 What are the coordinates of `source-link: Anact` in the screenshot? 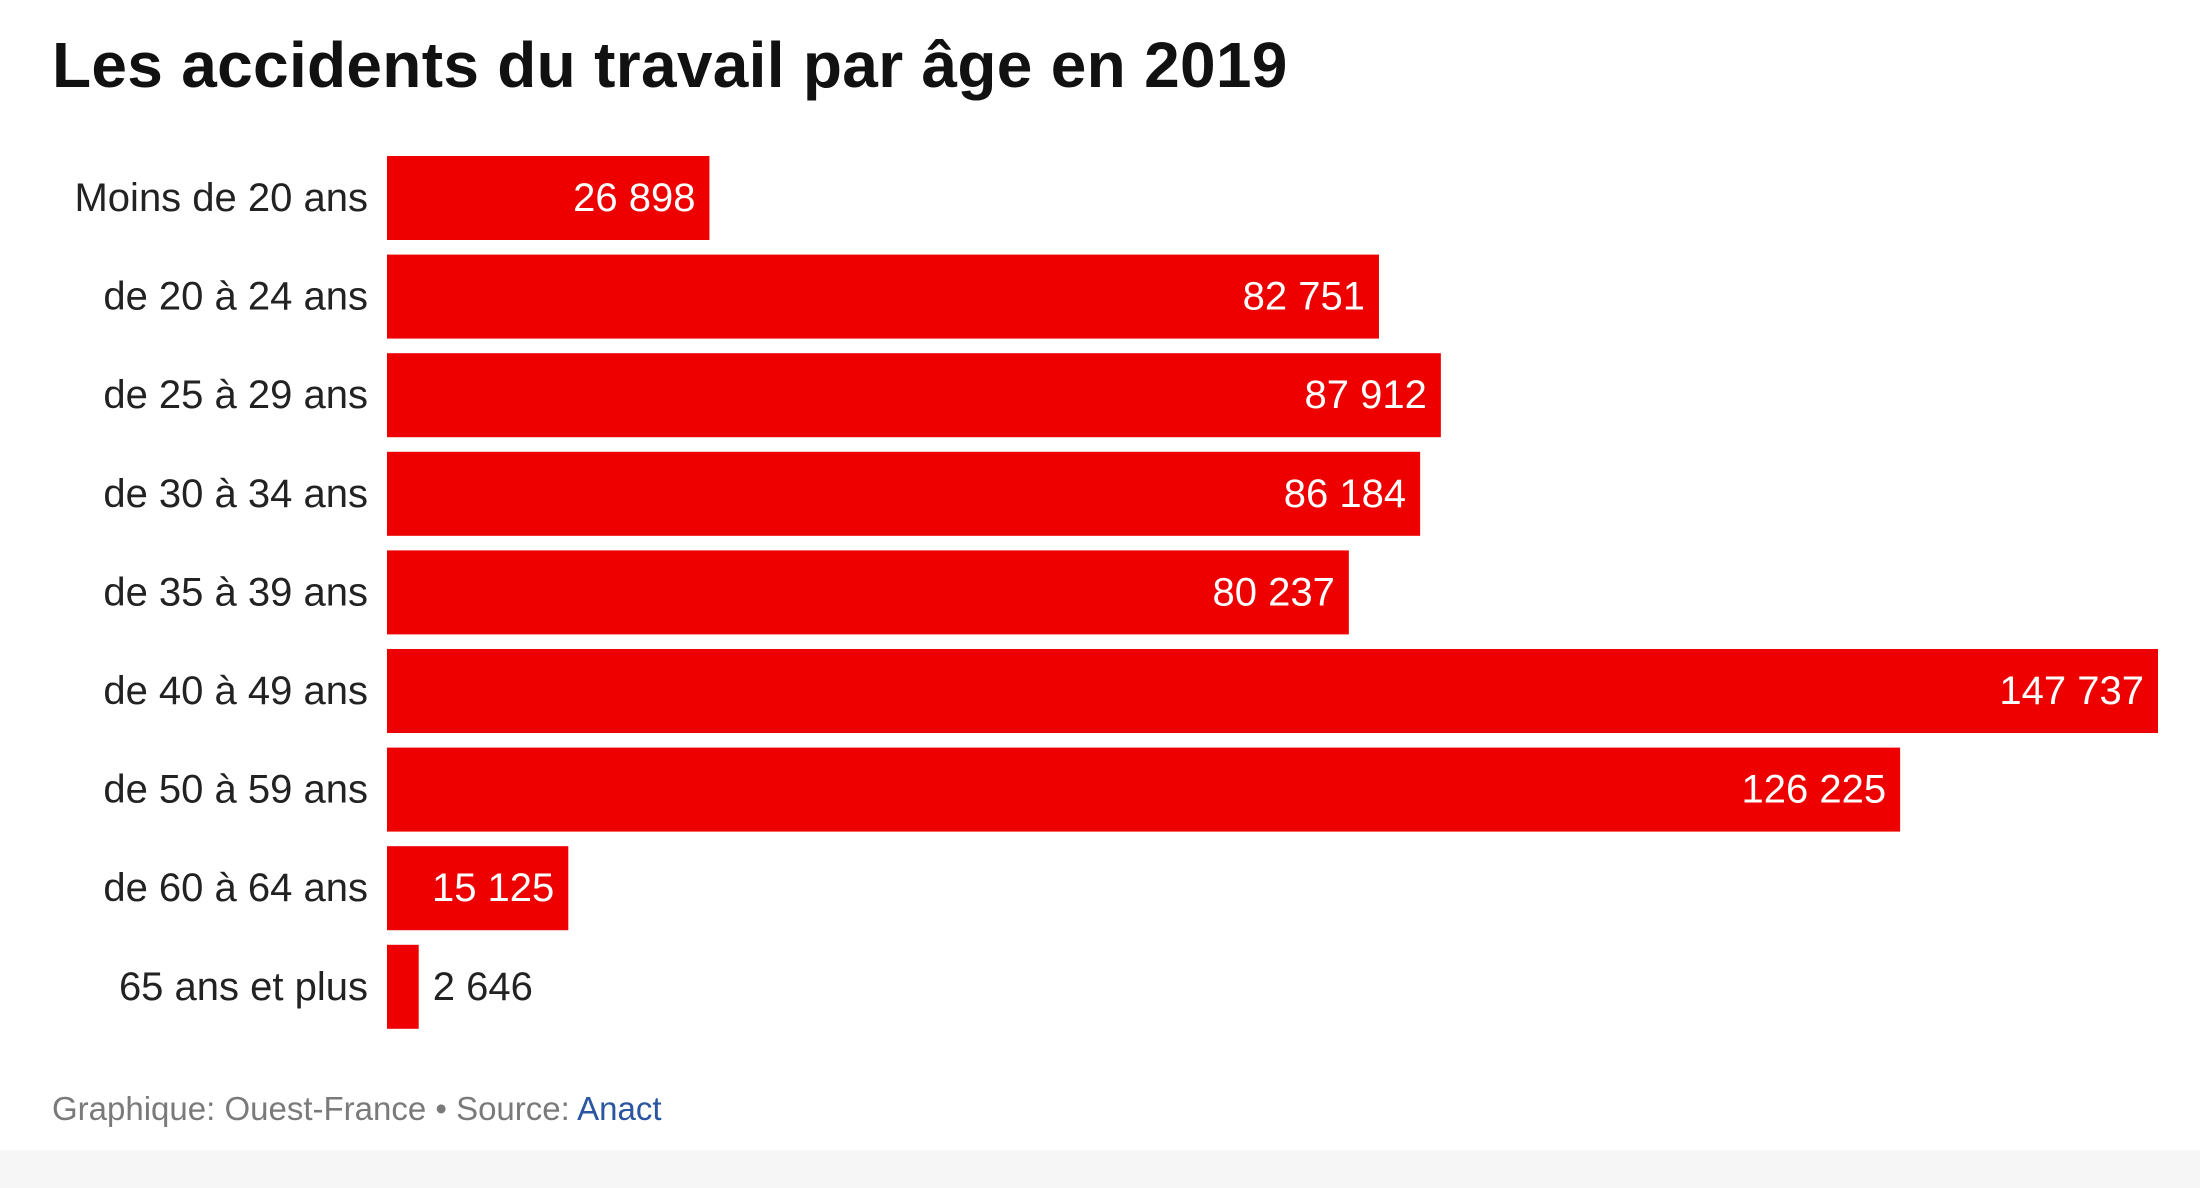 It's located at (619, 1108).